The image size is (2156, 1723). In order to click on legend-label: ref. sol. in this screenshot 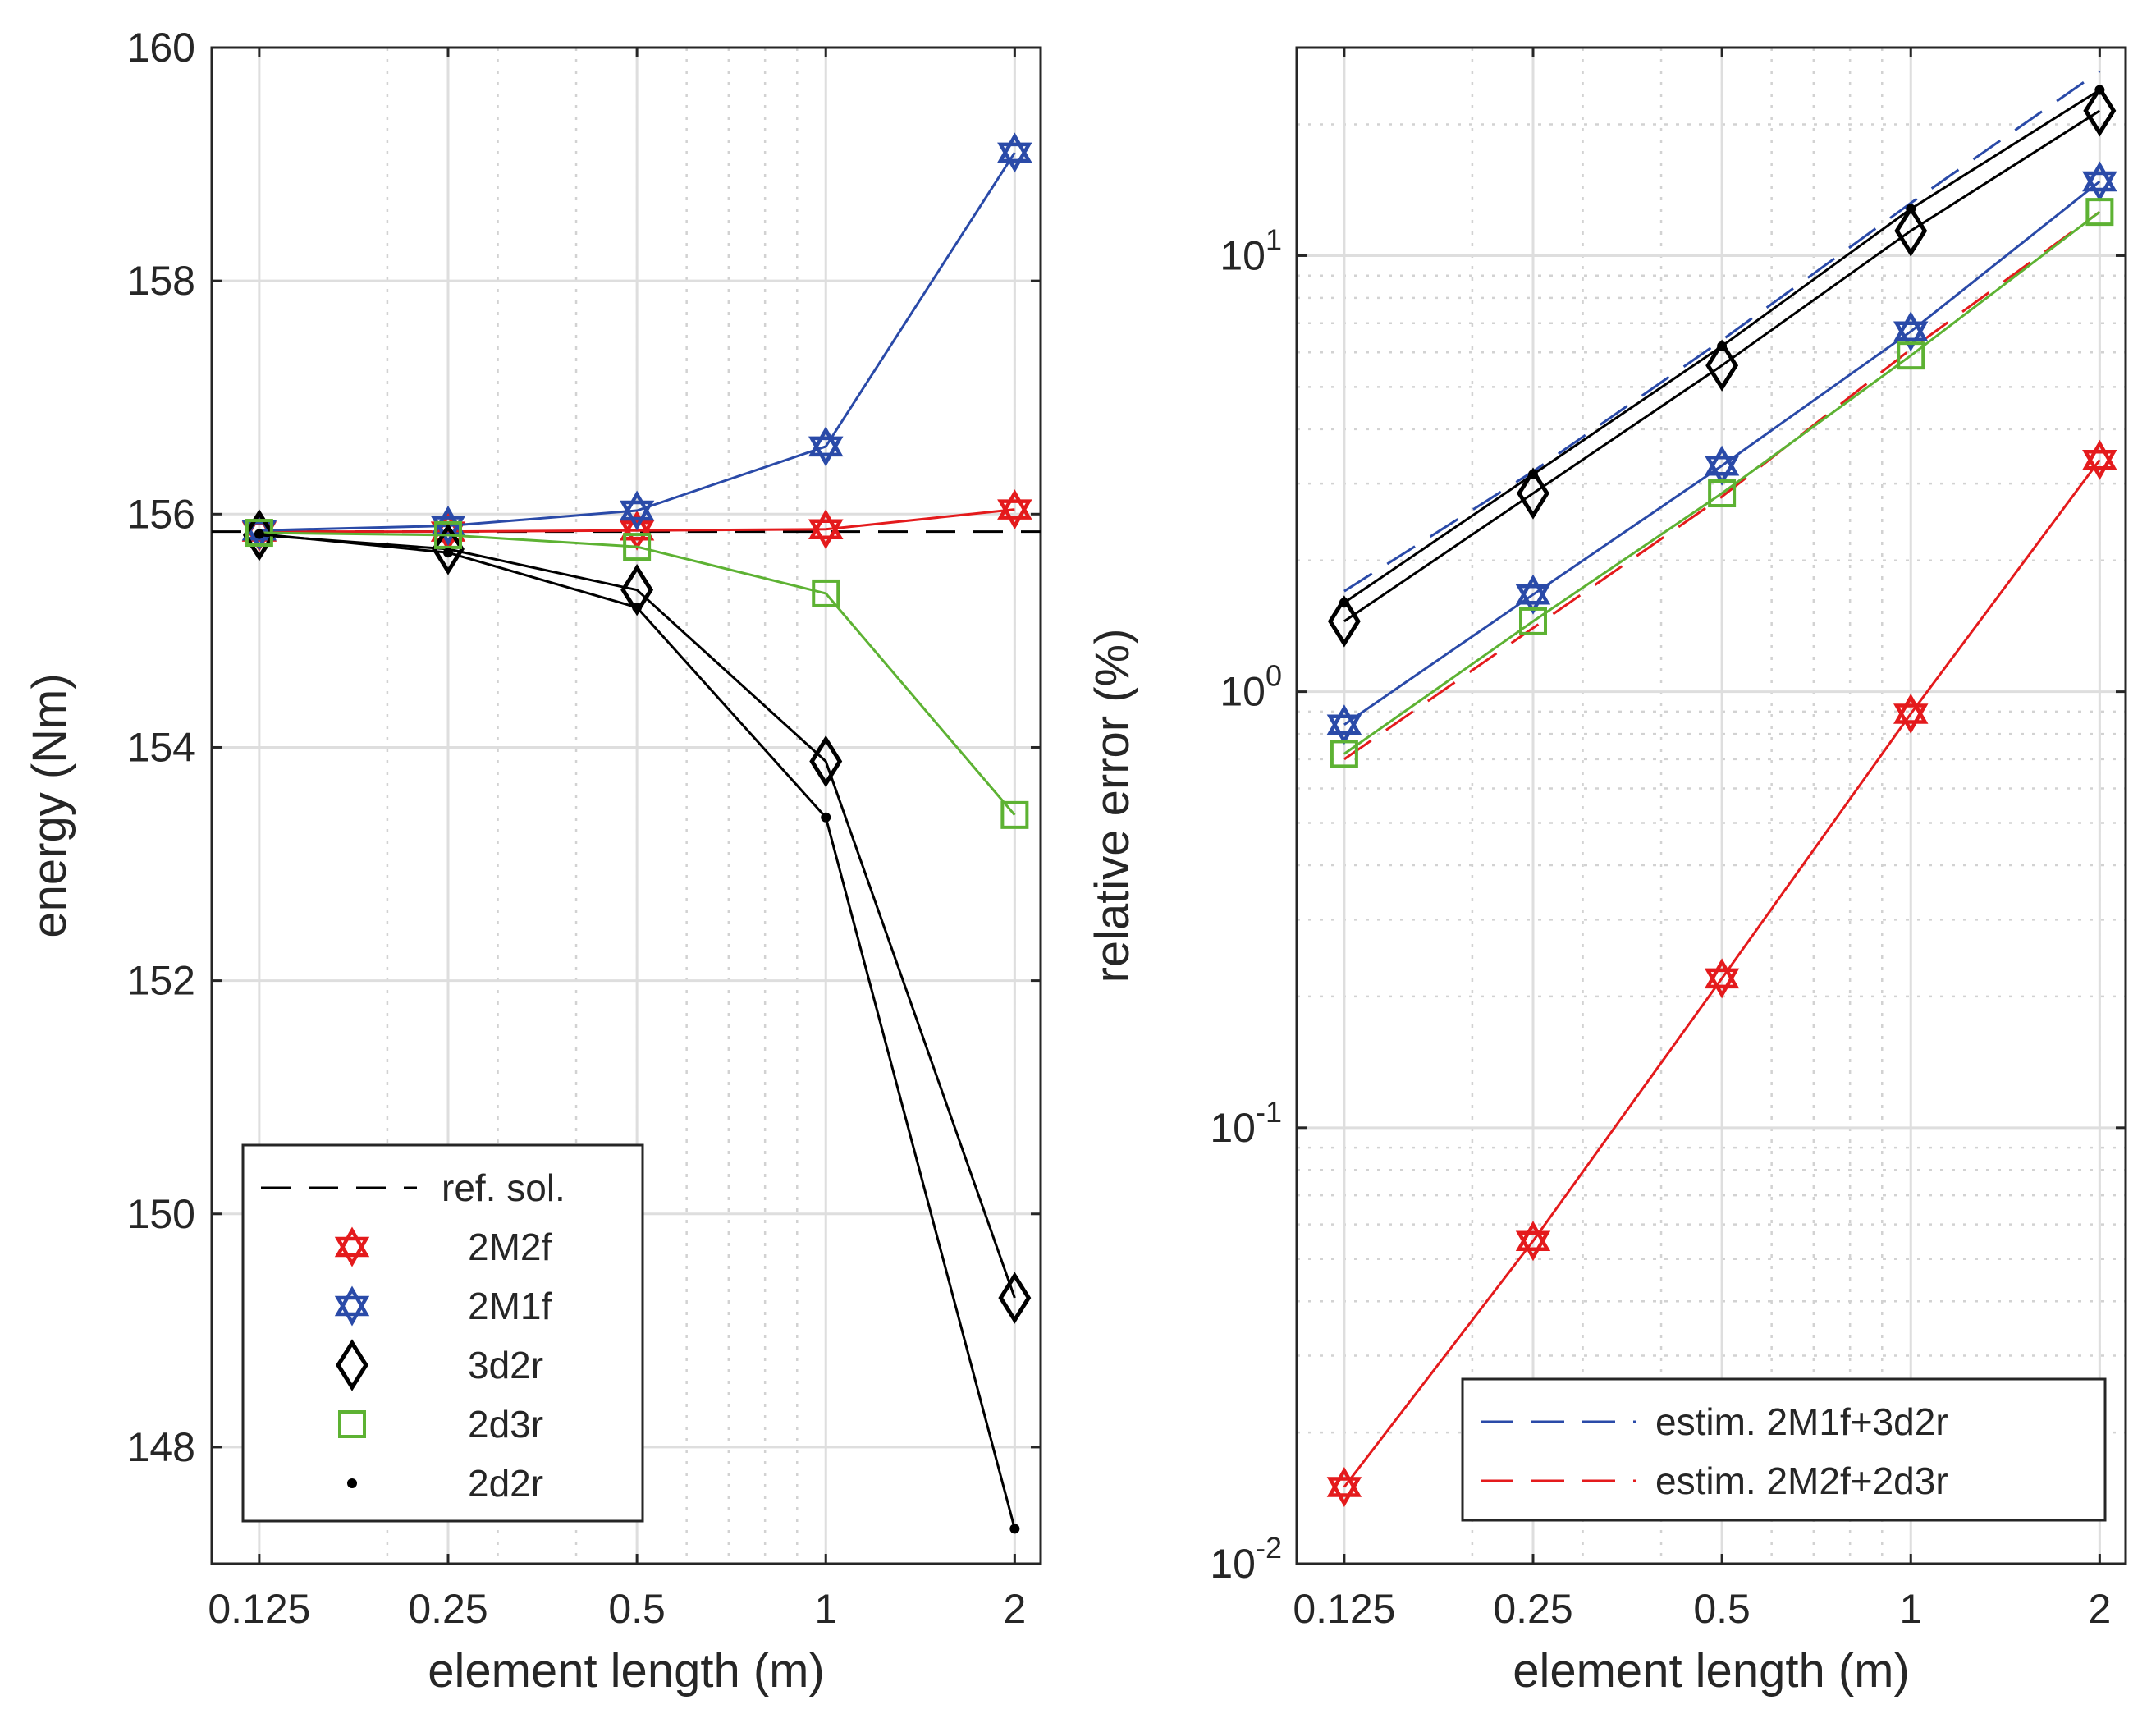, I will do `click(503, 1187)`.